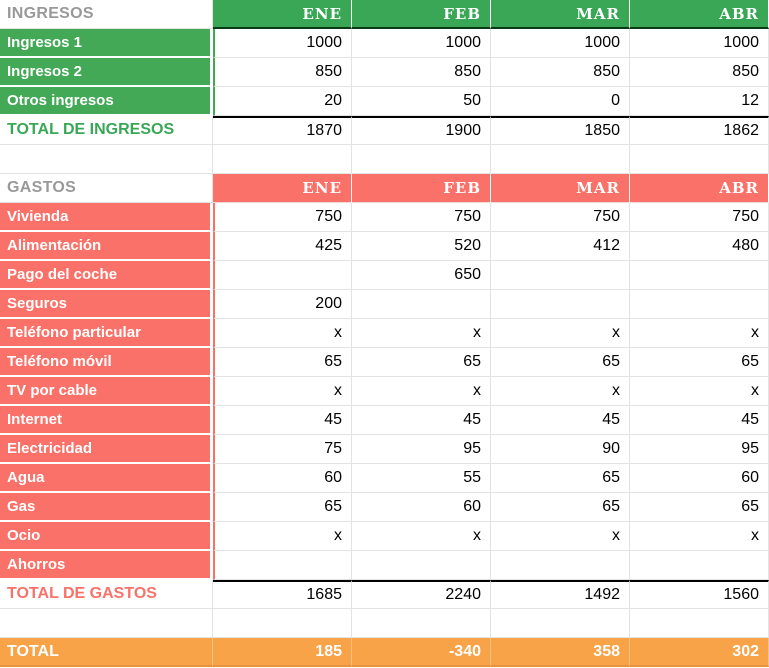 Image resolution: width=769 pixels, height=668 pixels. Describe the element at coordinates (106, 449) in the screenshot. I see `row-label-cell: Electricidad` at that location.